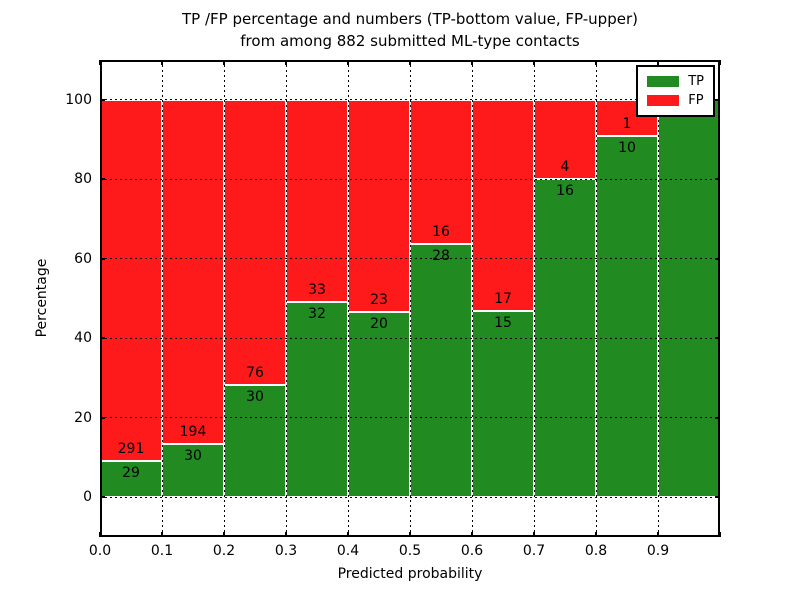 This screenshot has width=800, height=600. What do you see at coordinates (472, 551) in the screenshot?
I see `x-tick-label: 0.6` at bounding box center [472, 551].